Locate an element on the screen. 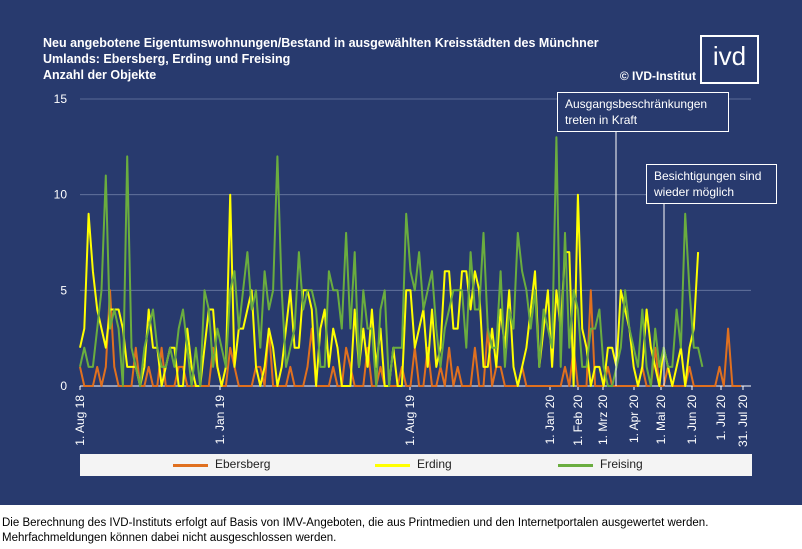  chart-title-line-3: Anzahl der Objekte is located at coordinates (100, 75).